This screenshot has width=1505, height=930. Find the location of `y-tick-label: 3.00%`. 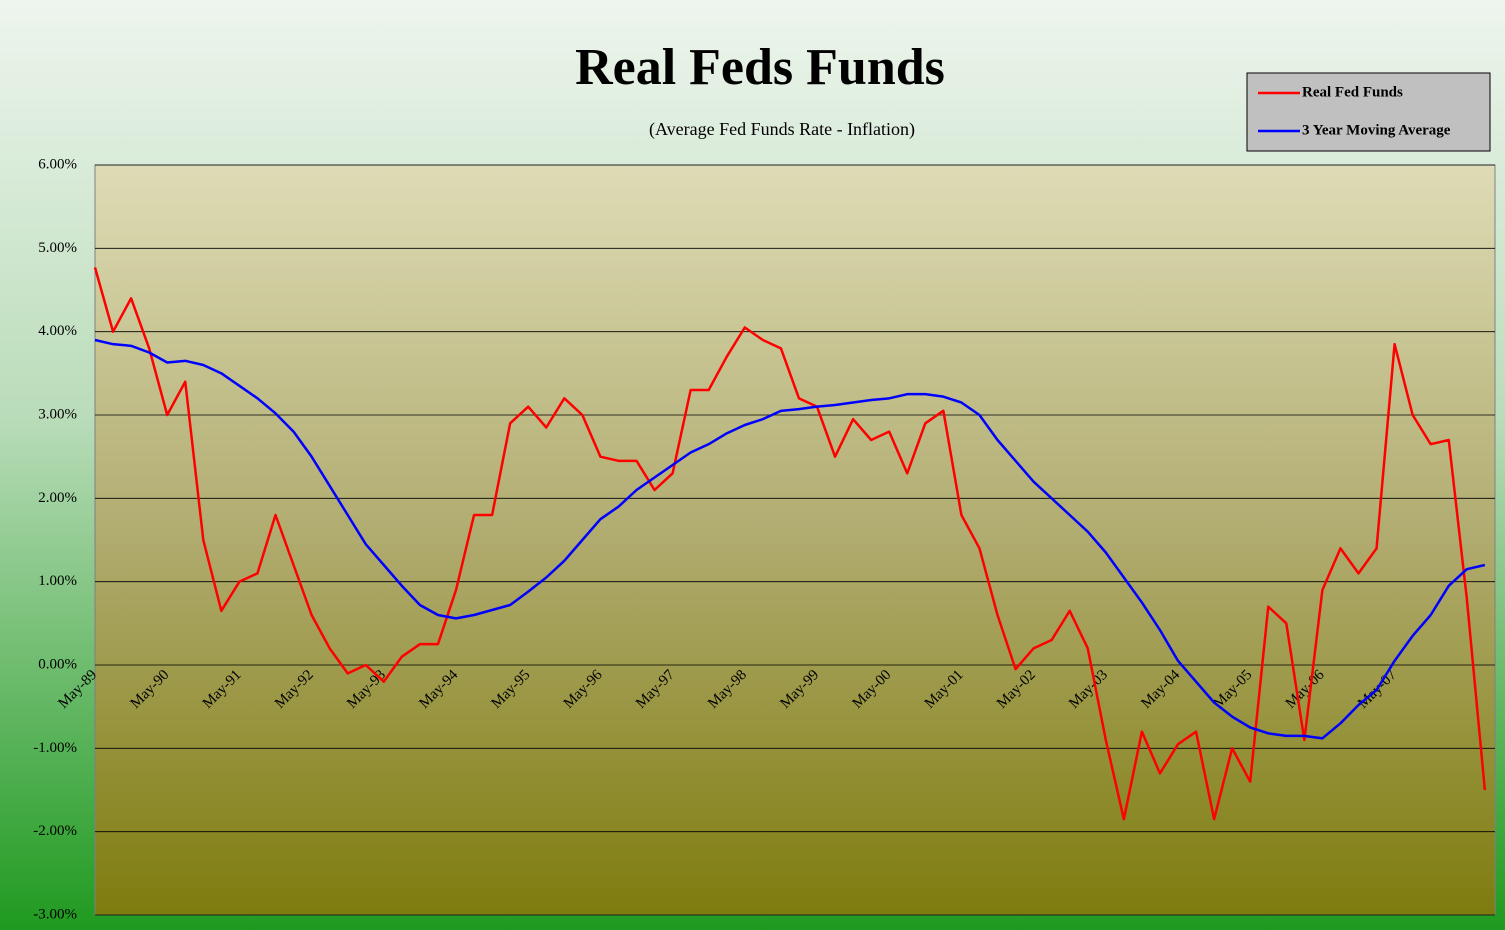

y-tick-label: 3.00% is located at coordinates (57, 414).